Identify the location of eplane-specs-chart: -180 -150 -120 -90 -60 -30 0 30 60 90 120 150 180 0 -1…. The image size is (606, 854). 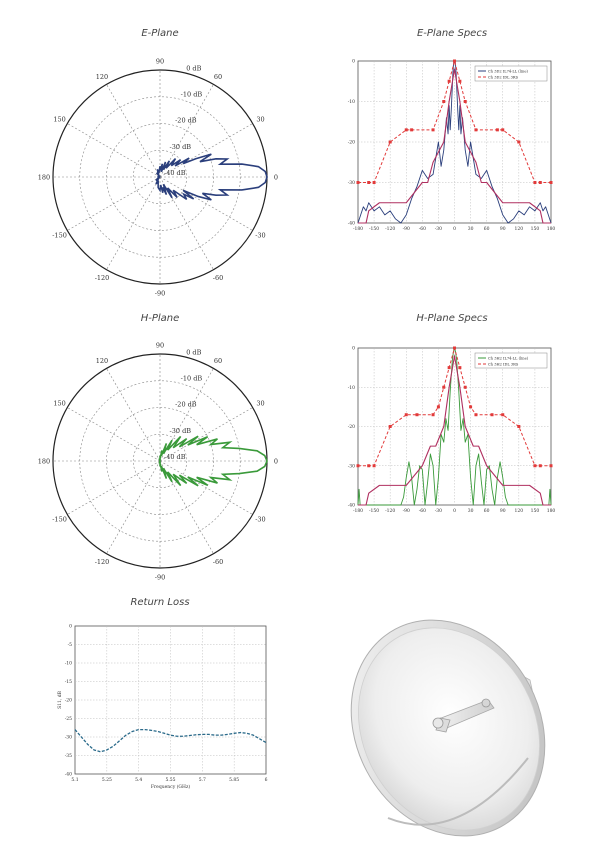
(452, 146).